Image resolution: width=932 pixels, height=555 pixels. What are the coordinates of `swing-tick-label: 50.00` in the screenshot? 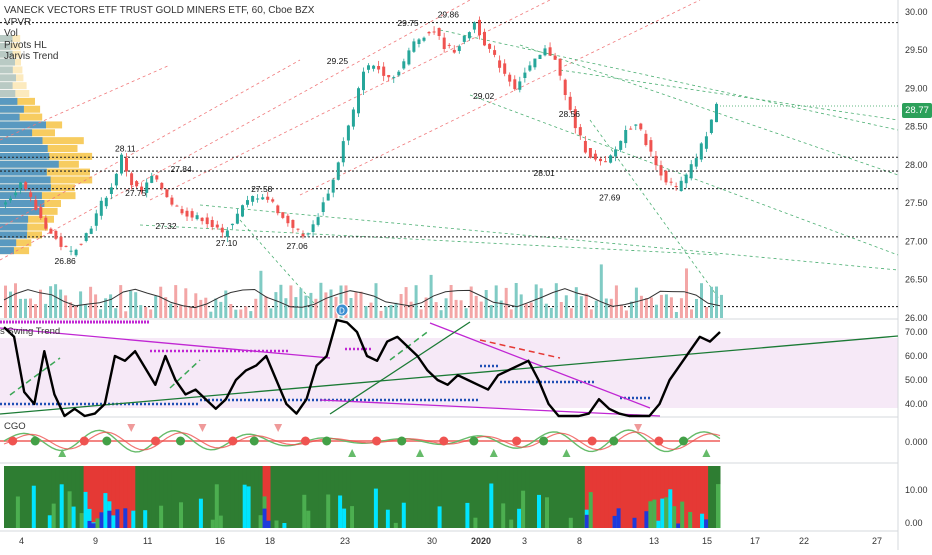 It's located at (916, 380).